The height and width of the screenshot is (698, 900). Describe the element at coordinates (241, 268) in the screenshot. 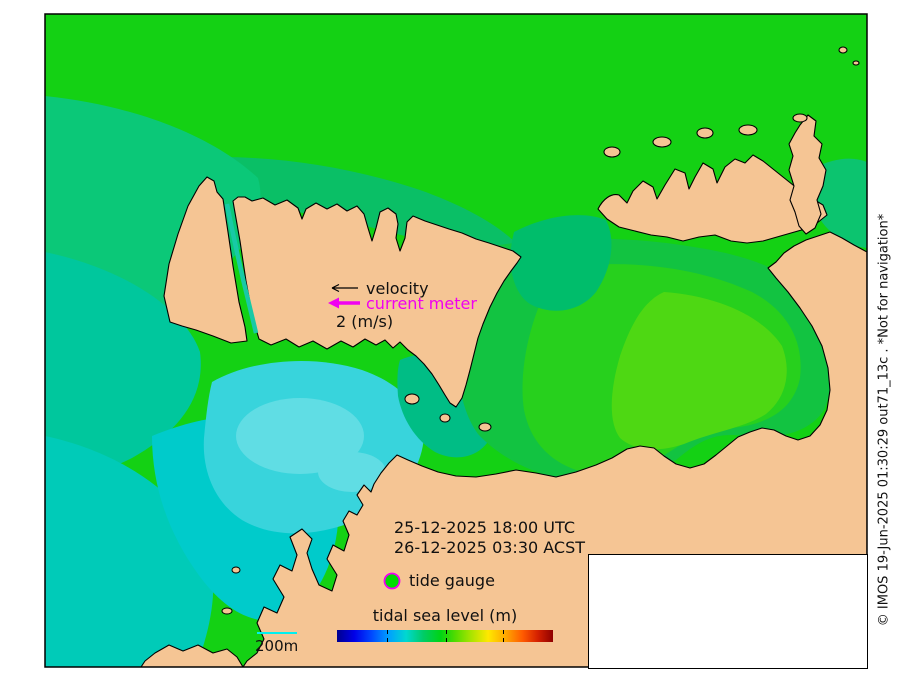

I see `apsley-strait-channel` at that location.